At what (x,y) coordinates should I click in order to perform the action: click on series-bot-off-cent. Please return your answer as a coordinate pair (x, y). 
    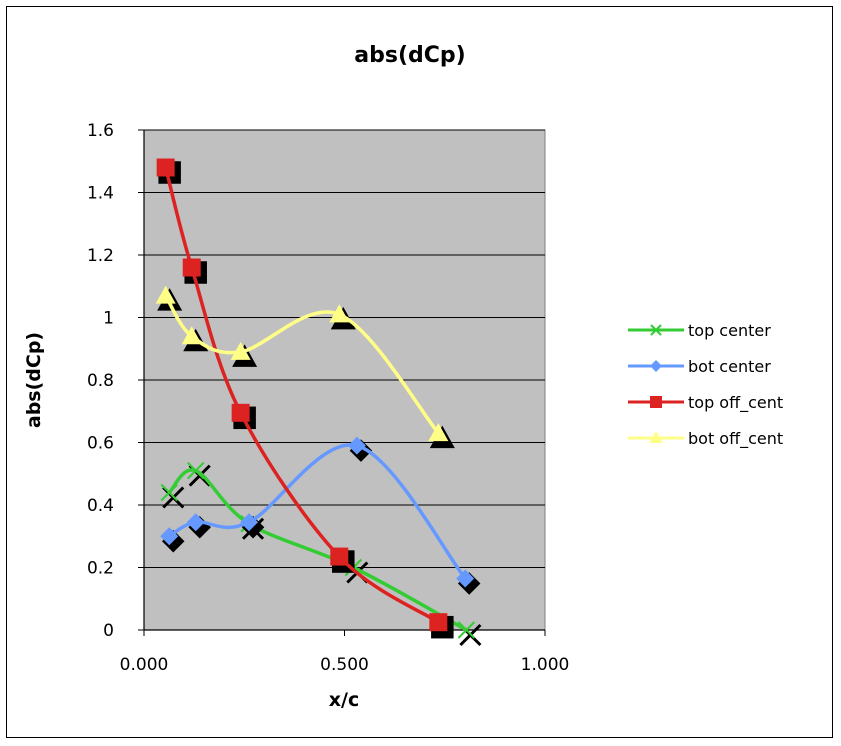
    Looking at the image, I should click on (305, 367).